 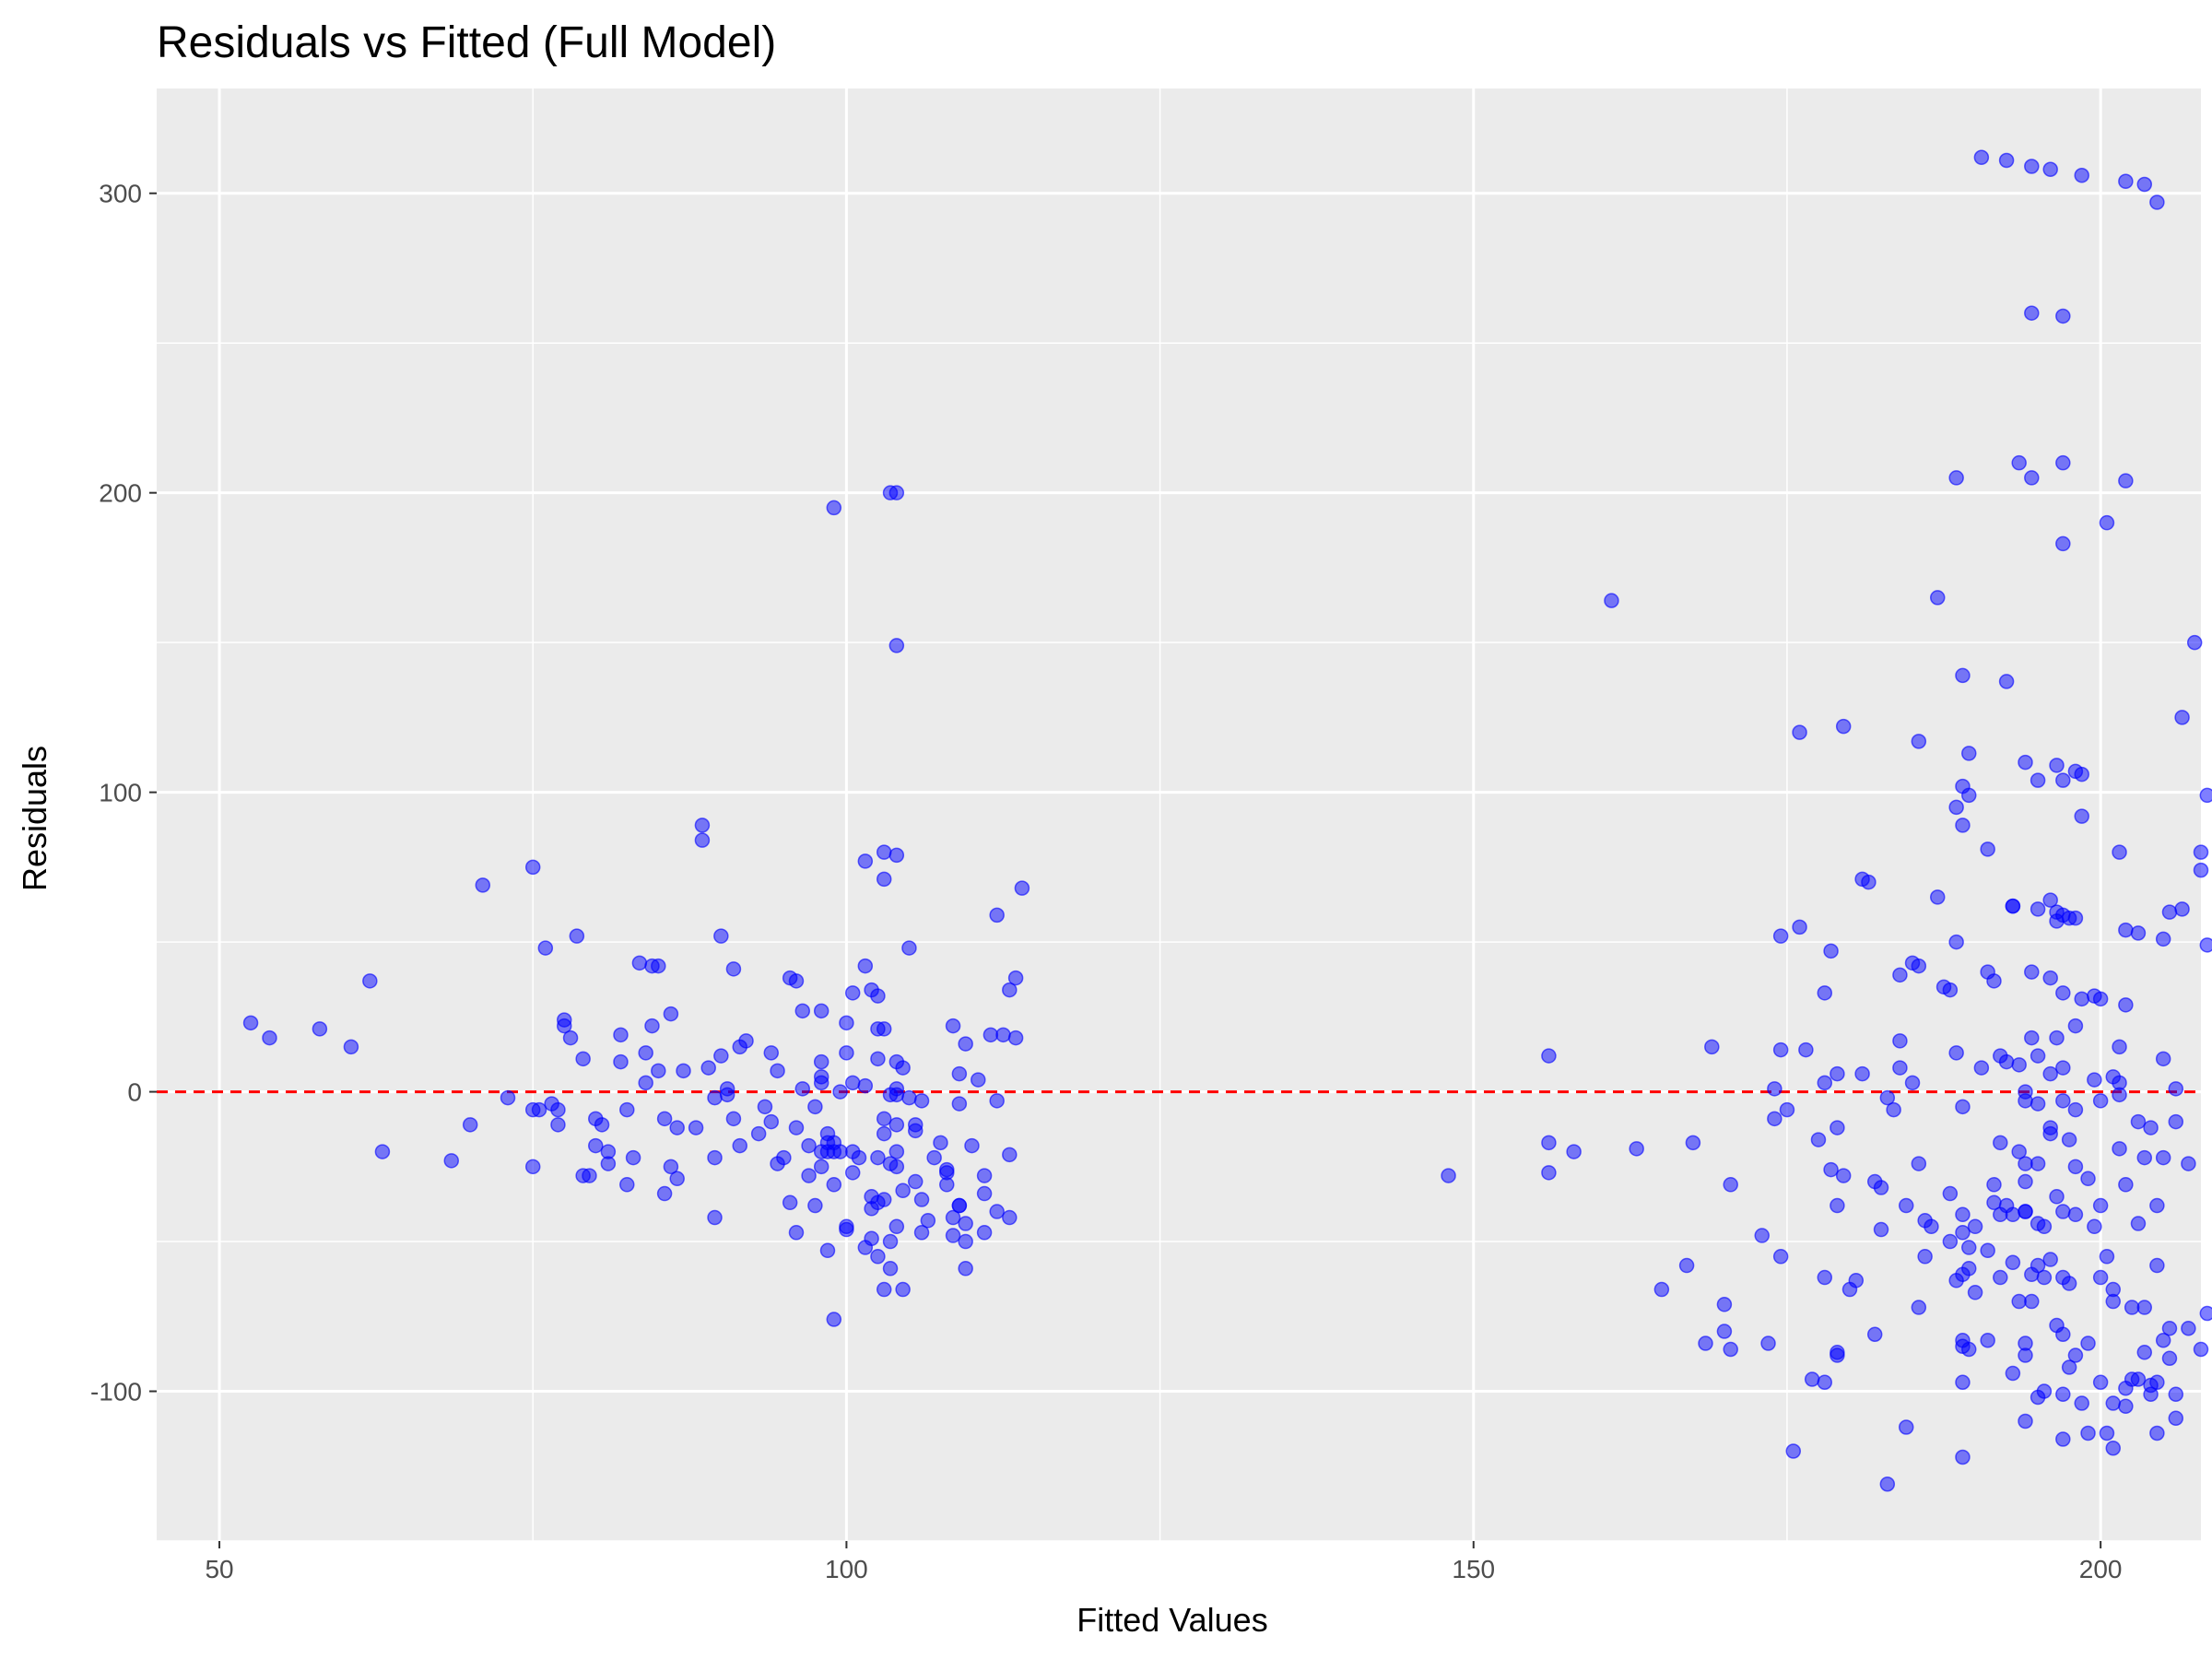 I want to click on y-axis-title: Residuals, so click(x=34, y=818).